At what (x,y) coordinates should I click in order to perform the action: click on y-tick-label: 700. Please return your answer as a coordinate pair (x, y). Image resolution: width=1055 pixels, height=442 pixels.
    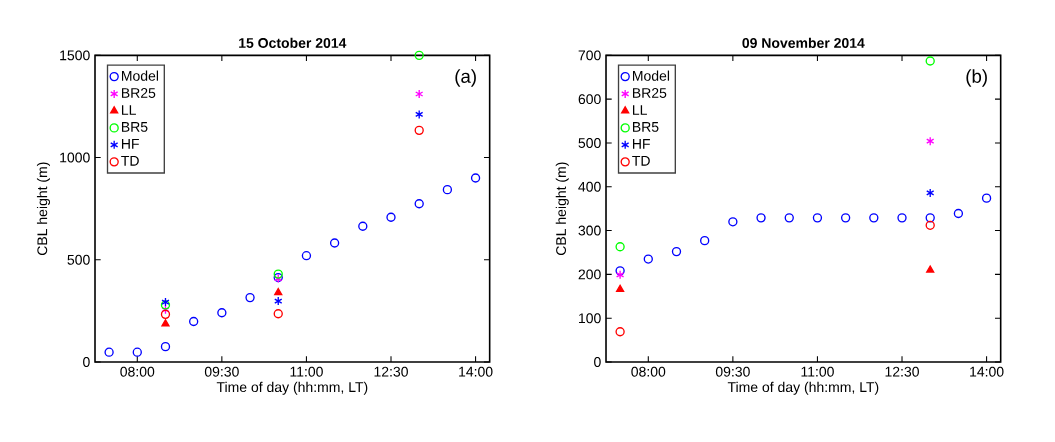
    Looking at the image, I should click on (589, 55).